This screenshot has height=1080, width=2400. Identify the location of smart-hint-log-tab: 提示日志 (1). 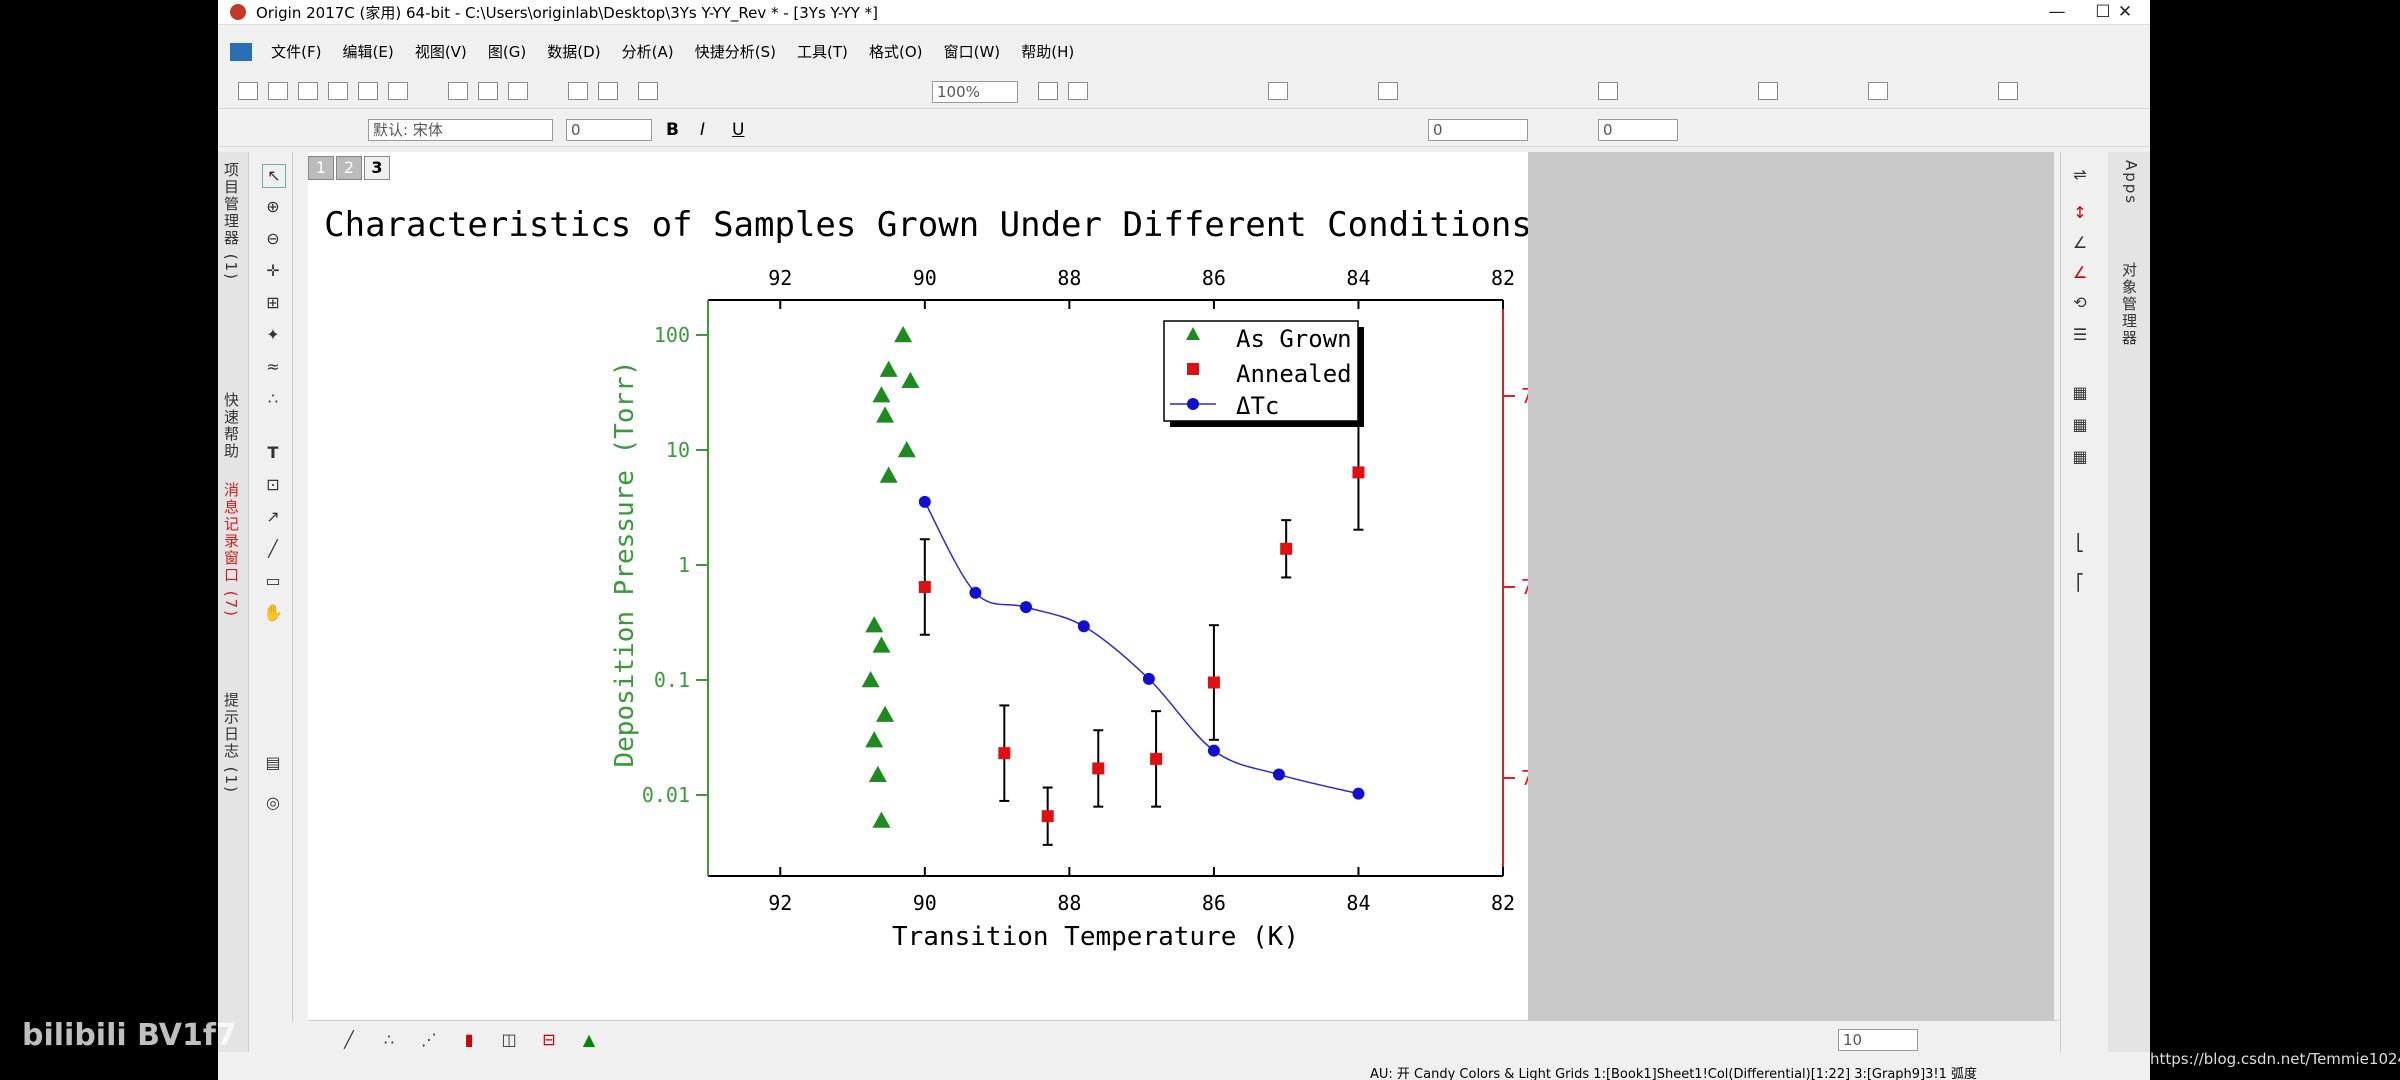
(231, 743).